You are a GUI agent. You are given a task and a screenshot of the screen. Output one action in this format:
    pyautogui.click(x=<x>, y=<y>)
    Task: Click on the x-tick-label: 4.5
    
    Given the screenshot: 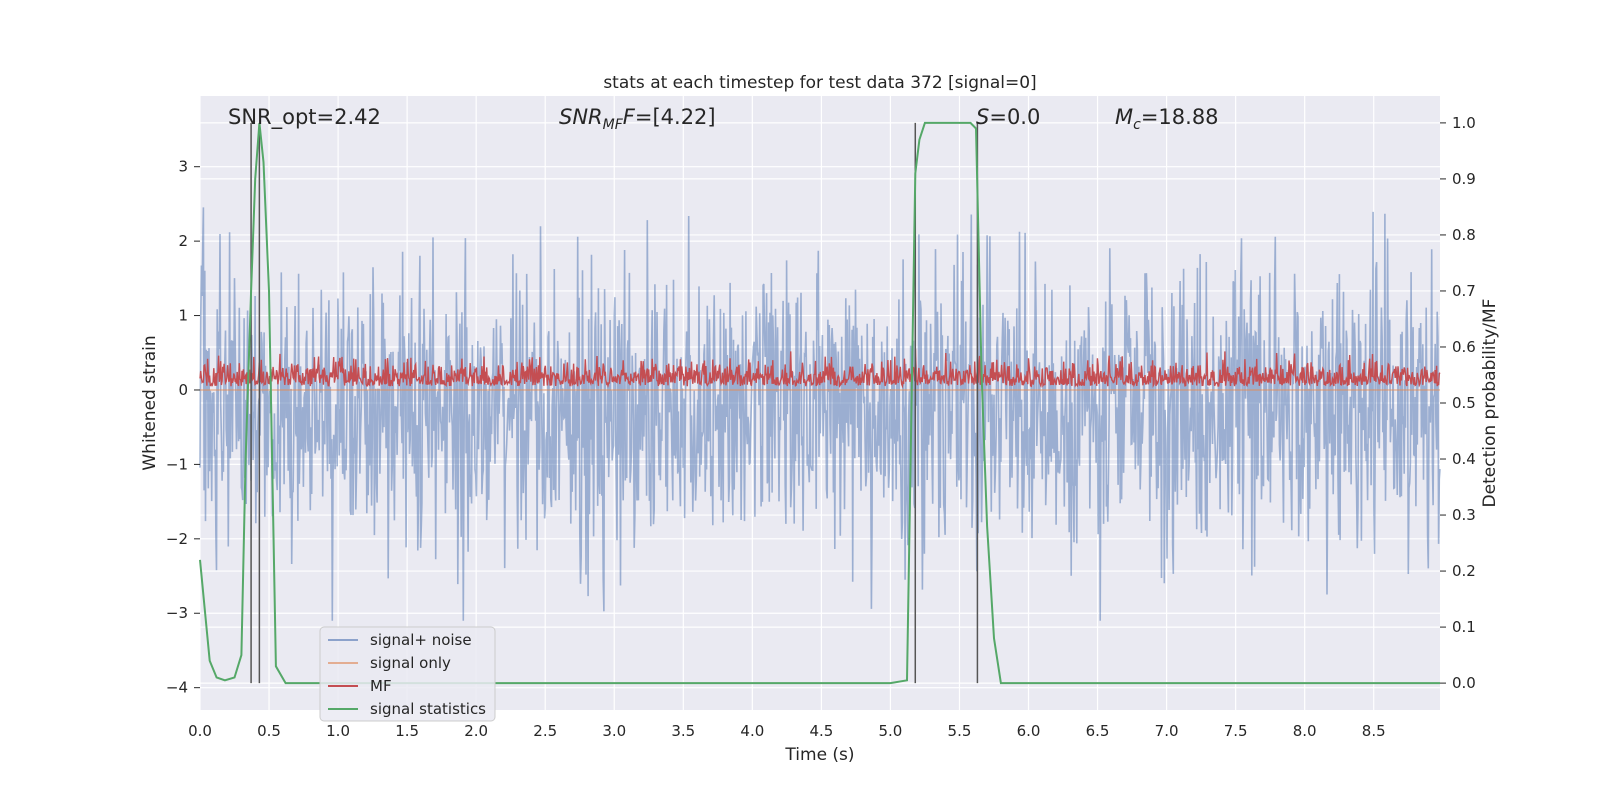 What is the action you would take?
    pyautogui.click(x=821, y=731)
    